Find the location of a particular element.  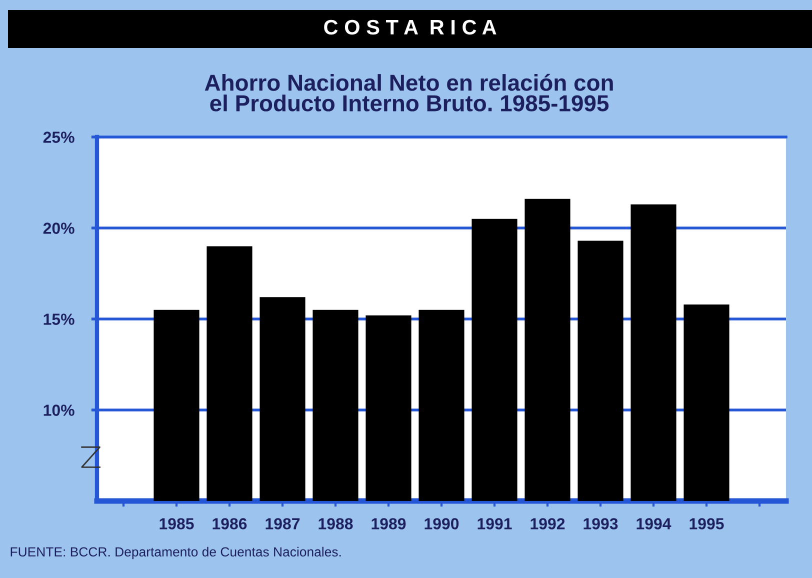

x-tick-label: 1985 is located at coordinates (177, 524).